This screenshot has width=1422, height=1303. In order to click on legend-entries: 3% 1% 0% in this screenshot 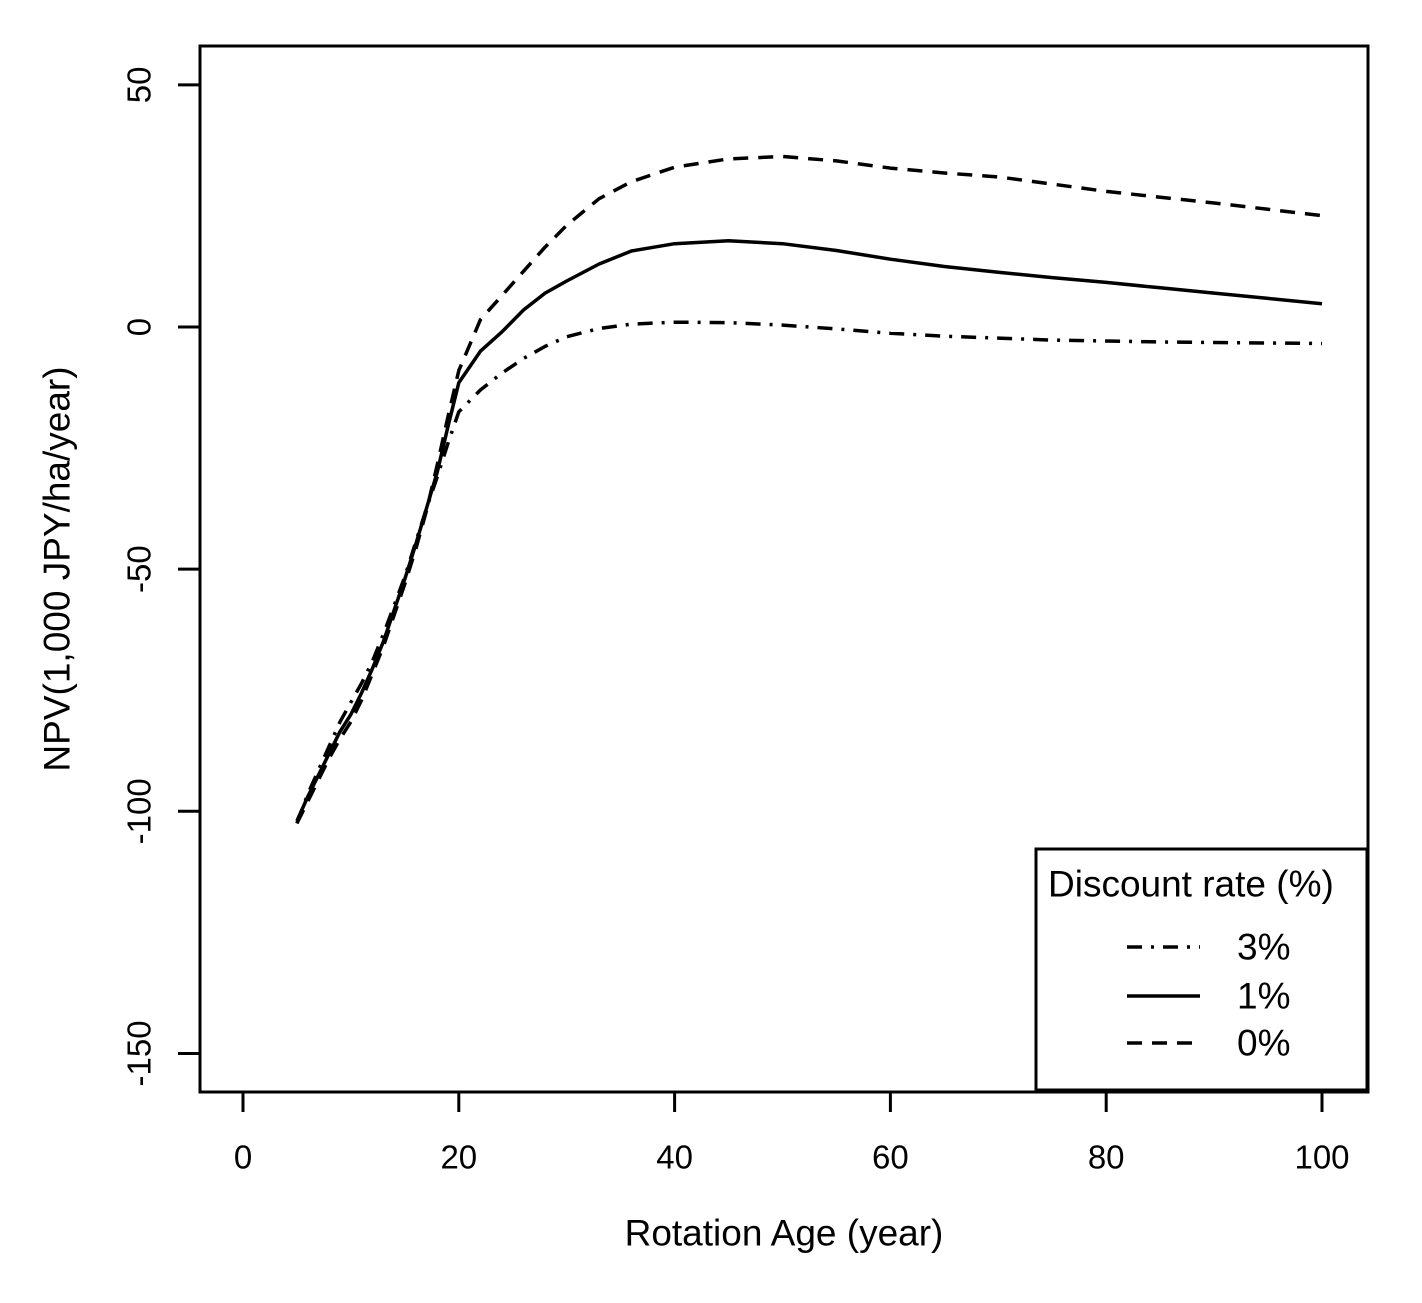, I will do `click(1208, 995)`.